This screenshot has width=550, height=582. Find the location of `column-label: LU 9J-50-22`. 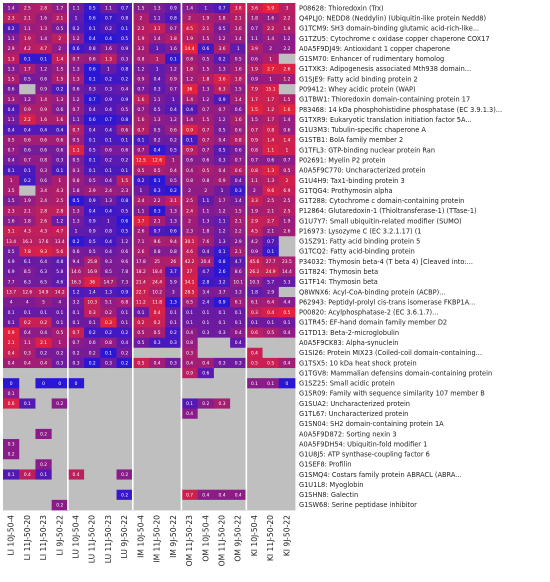

column-label: LU 9J-50-22 is located at coordinates (124, 537).